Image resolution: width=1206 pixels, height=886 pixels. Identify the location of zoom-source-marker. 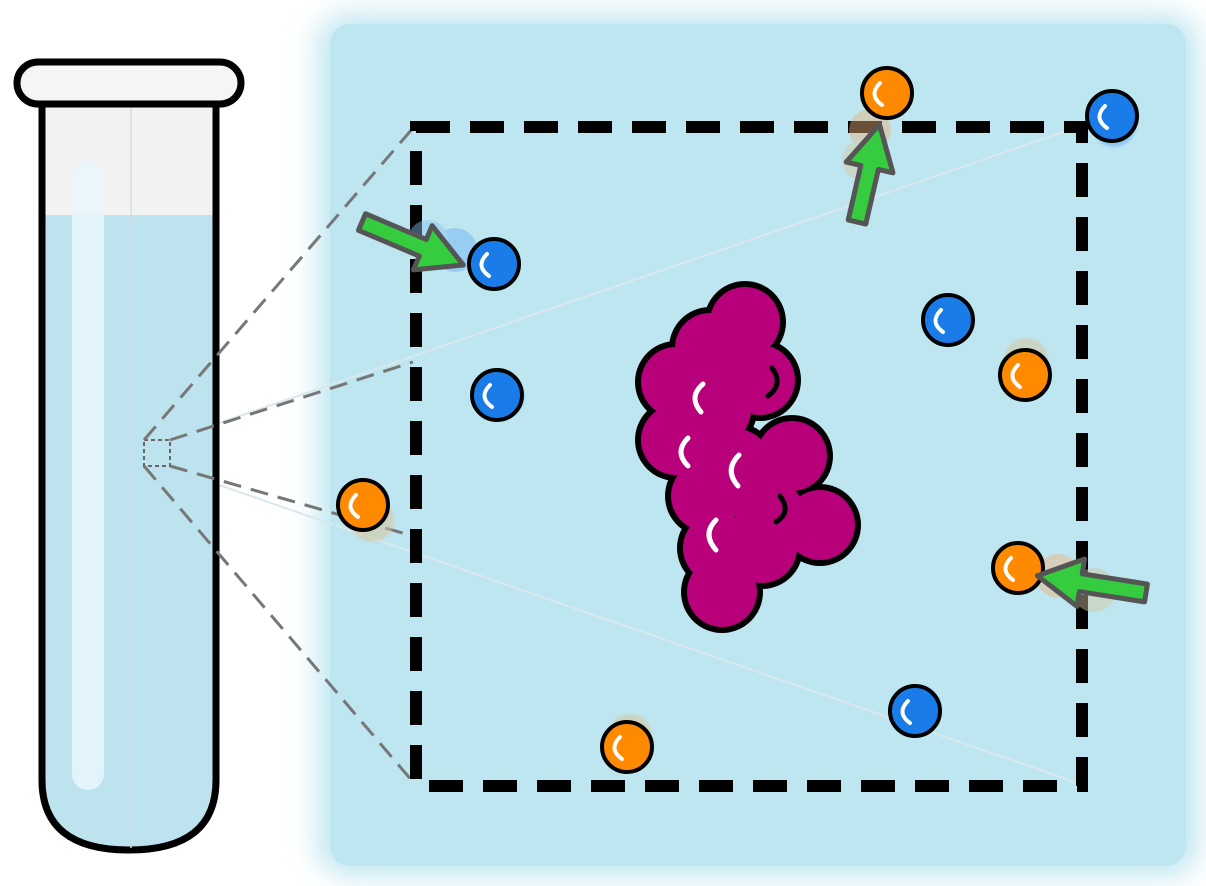
(157, 453).